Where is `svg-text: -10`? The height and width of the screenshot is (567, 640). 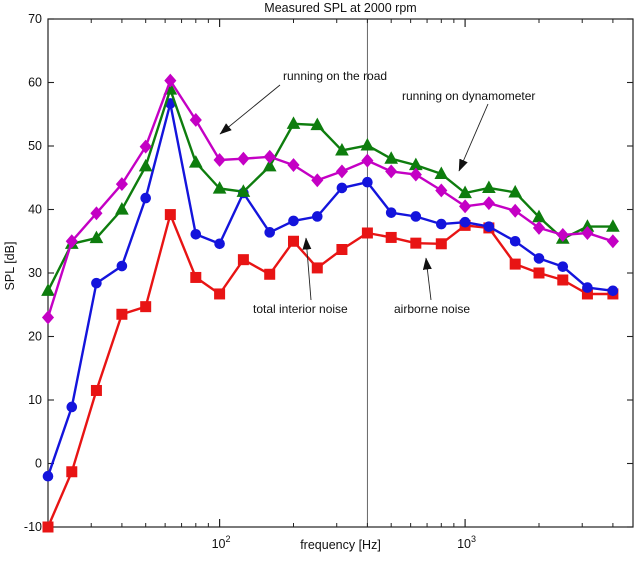
svg-text: -10 is located at coordinates (33, 527).